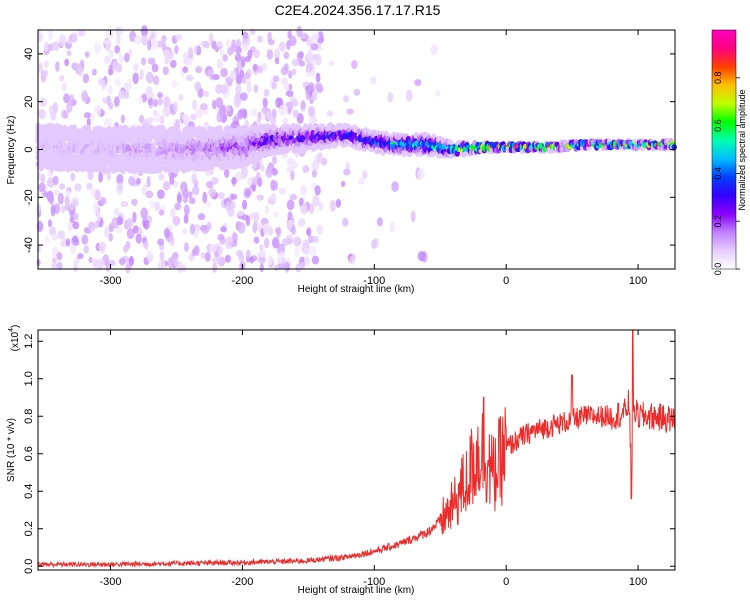 Image resolution: width=750 pixels, height=600 pixels. What do you see at coordinates (718, 269) in the screenshot?
I see `colorbar-tick-label: 0.0` at bounding box center [718, 269].